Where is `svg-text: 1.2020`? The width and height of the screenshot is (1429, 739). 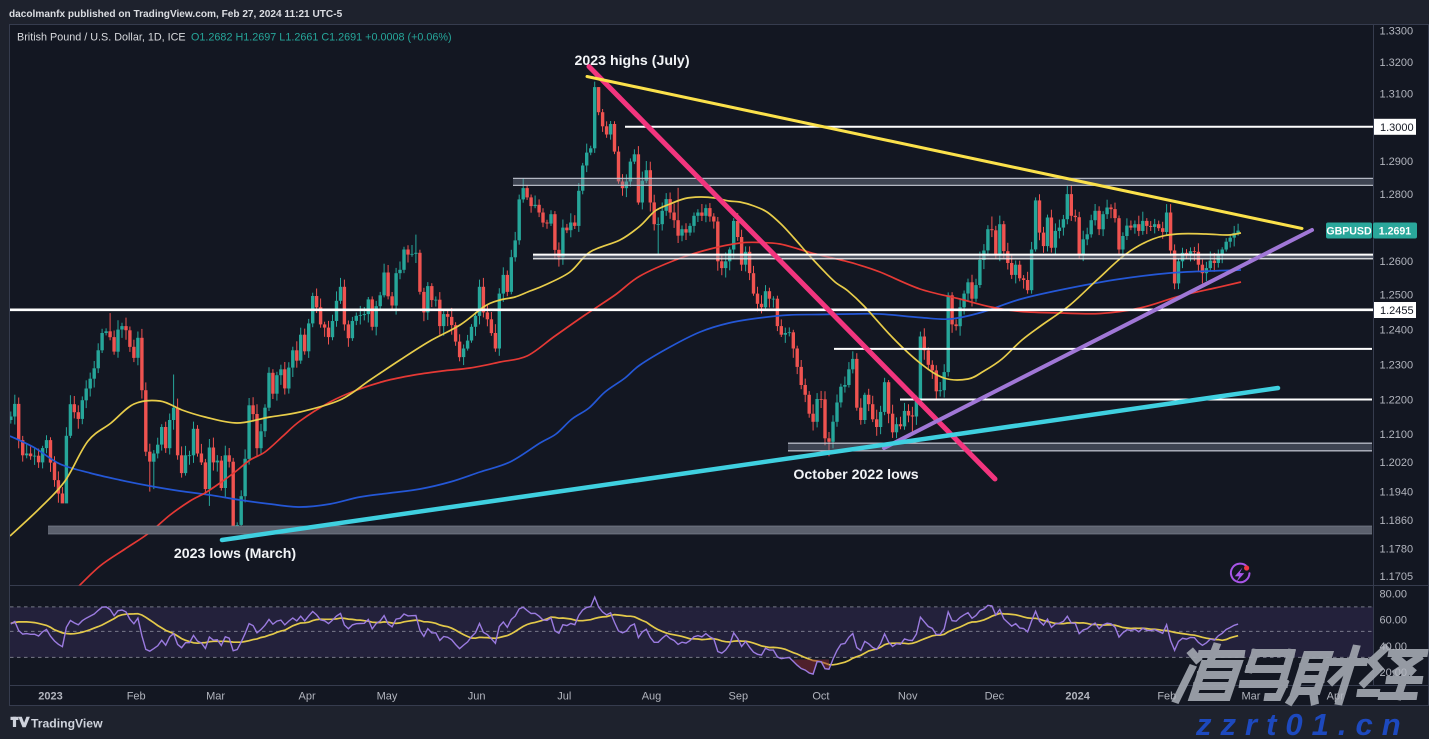
svg-text: 1.2020 is located at coordinates (1397, 463).